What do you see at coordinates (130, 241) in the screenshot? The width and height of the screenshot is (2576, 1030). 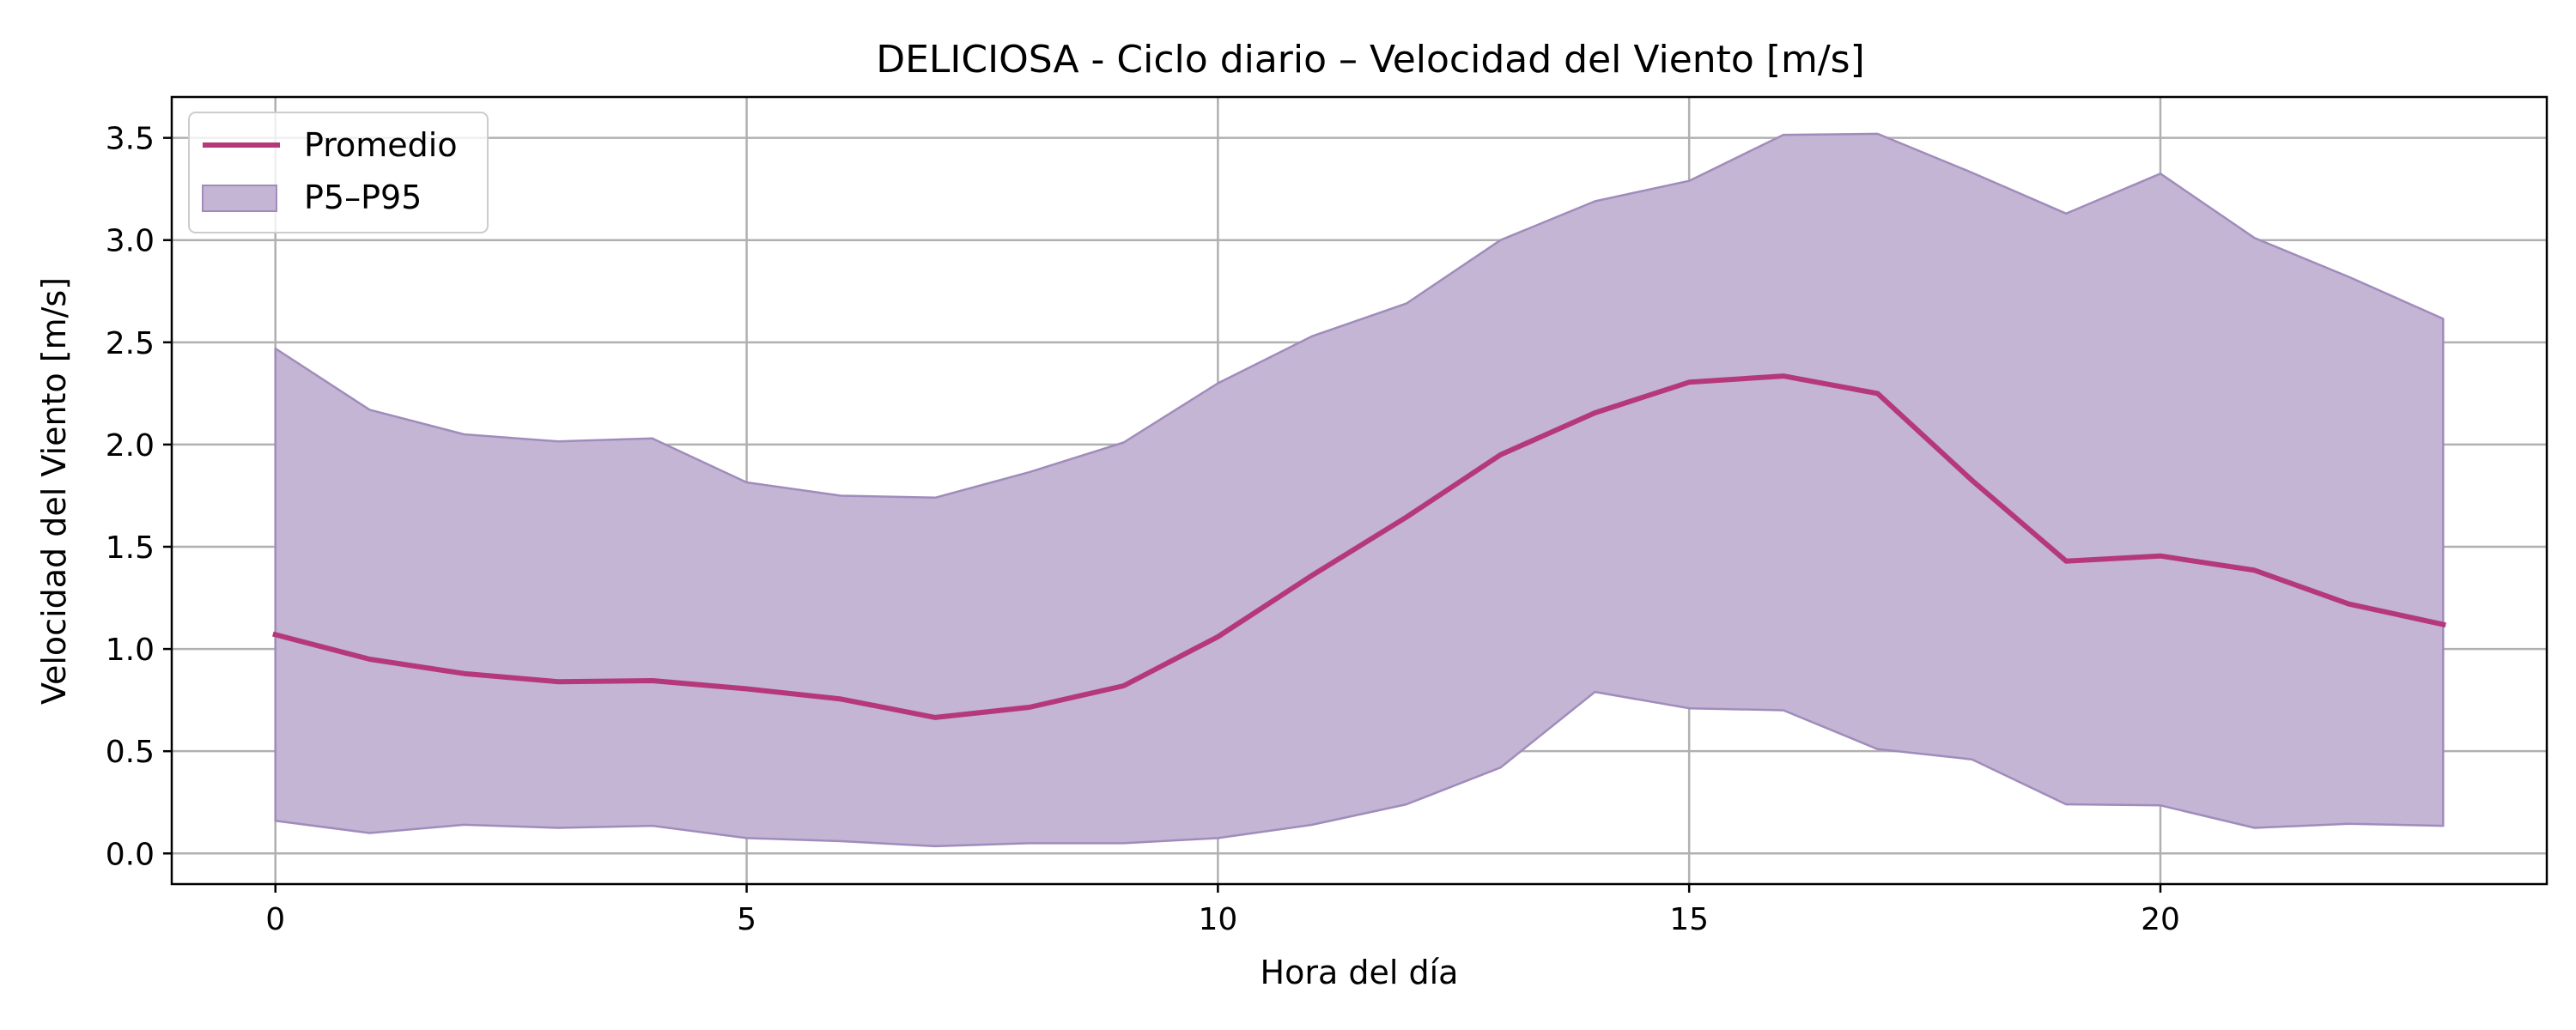 I see `y-tick-label: 3.0` at bounding box center [130, 241].